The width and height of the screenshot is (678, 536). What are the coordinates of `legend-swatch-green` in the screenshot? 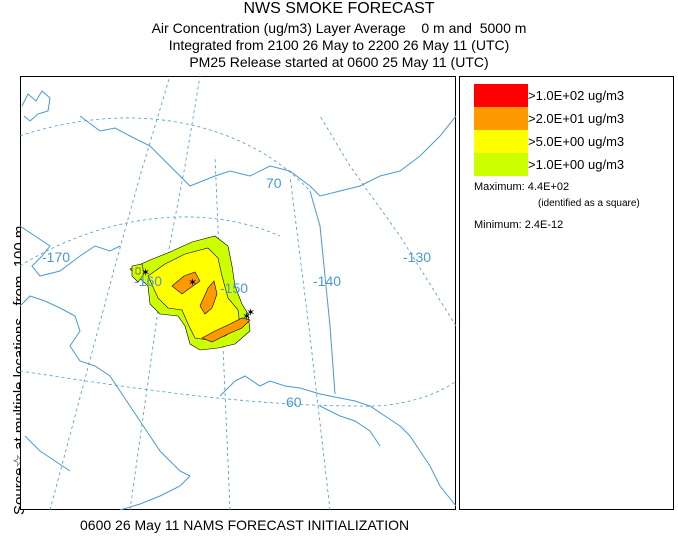 It's located at (501, 164).